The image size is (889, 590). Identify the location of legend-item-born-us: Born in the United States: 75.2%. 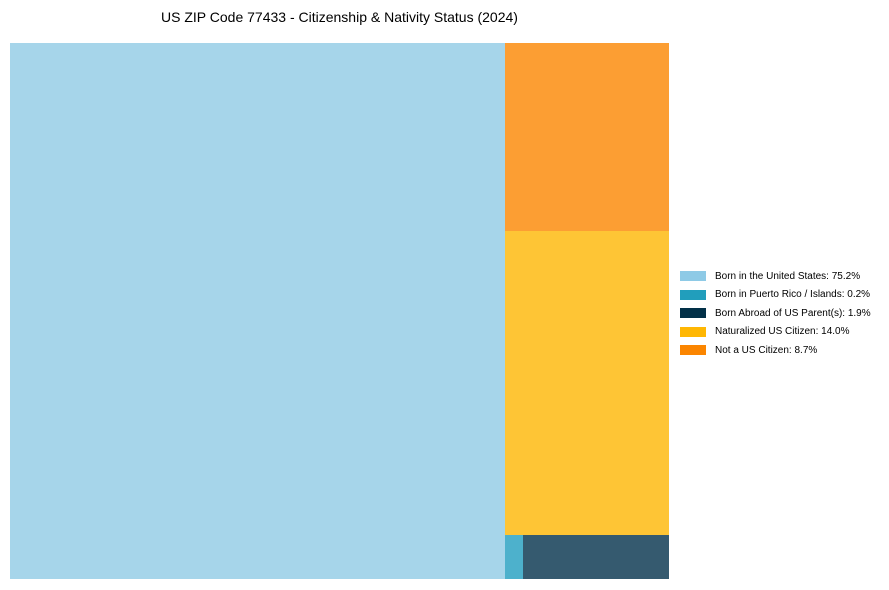
(775, 276).